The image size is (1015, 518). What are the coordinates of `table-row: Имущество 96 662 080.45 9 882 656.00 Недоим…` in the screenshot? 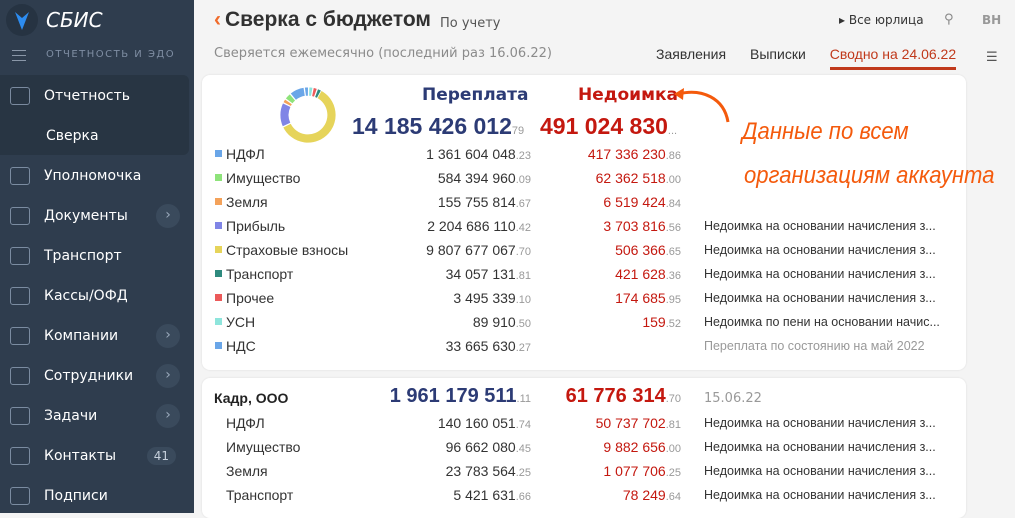 It's located at (584, 448).